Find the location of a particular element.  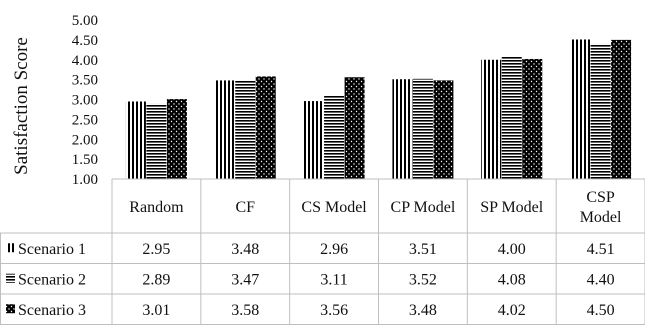

y-tick-label: 3.50 is located at coordinates (85, 81).